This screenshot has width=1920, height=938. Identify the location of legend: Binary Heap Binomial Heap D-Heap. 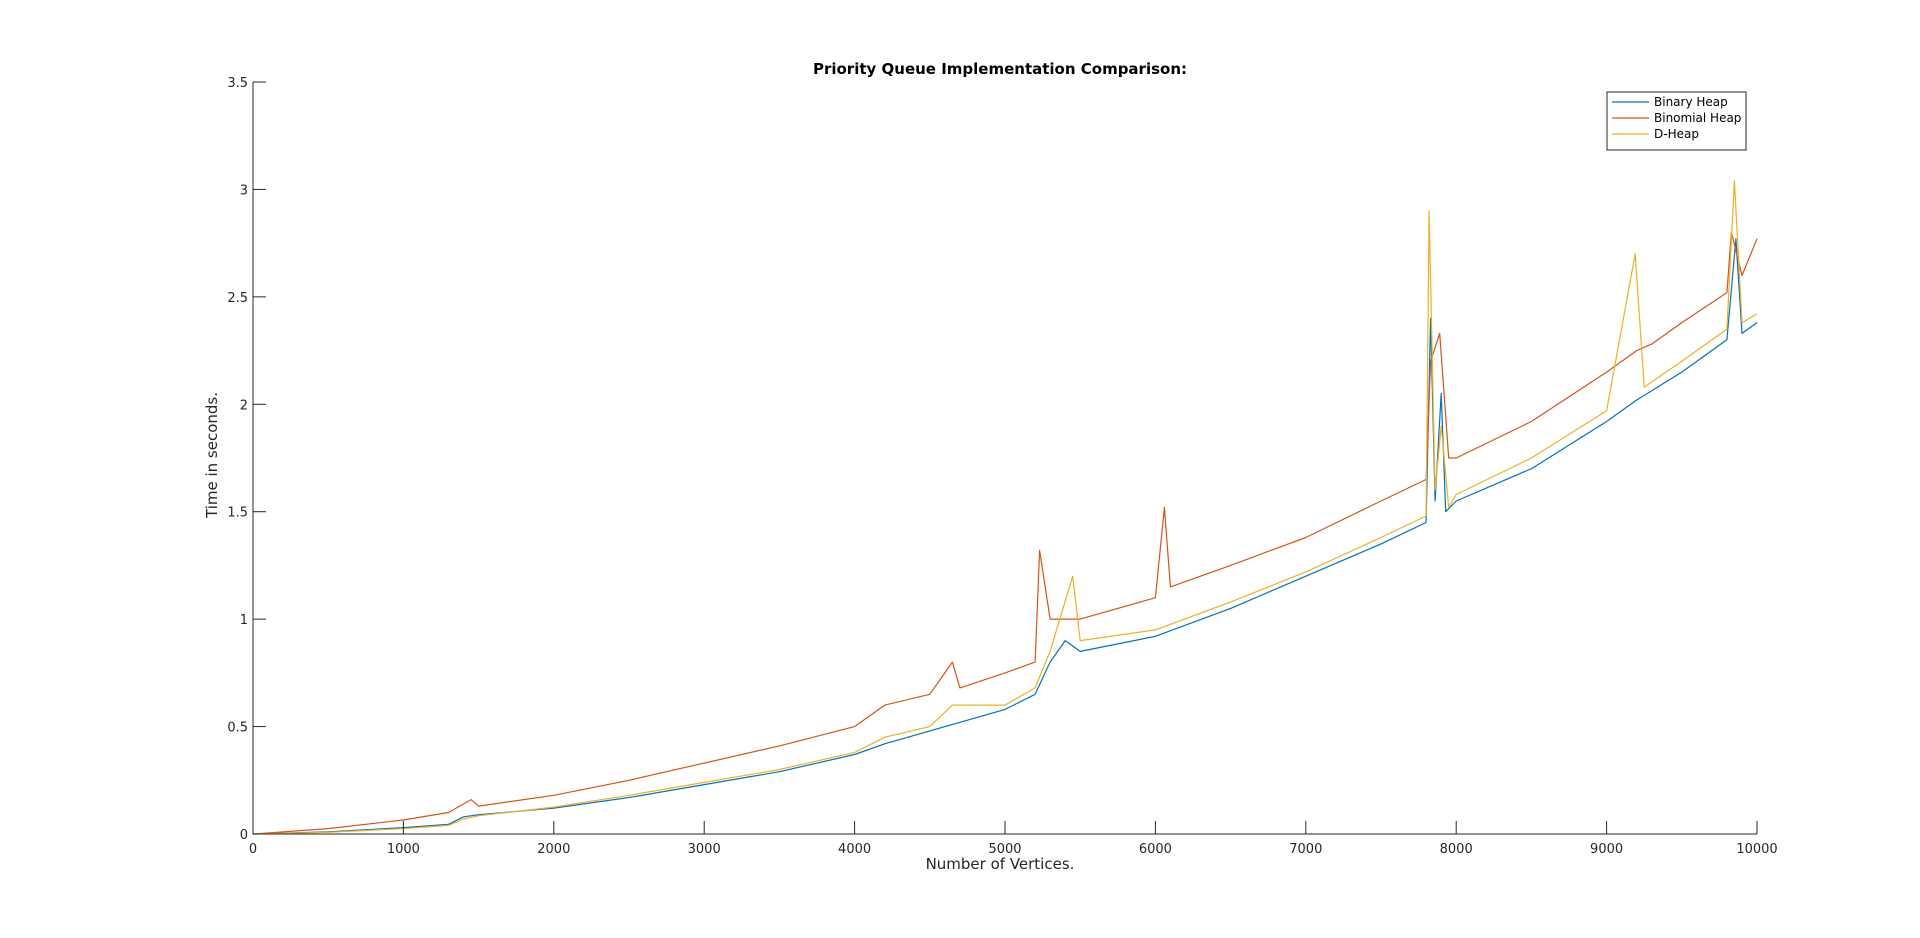
(1676, 121).